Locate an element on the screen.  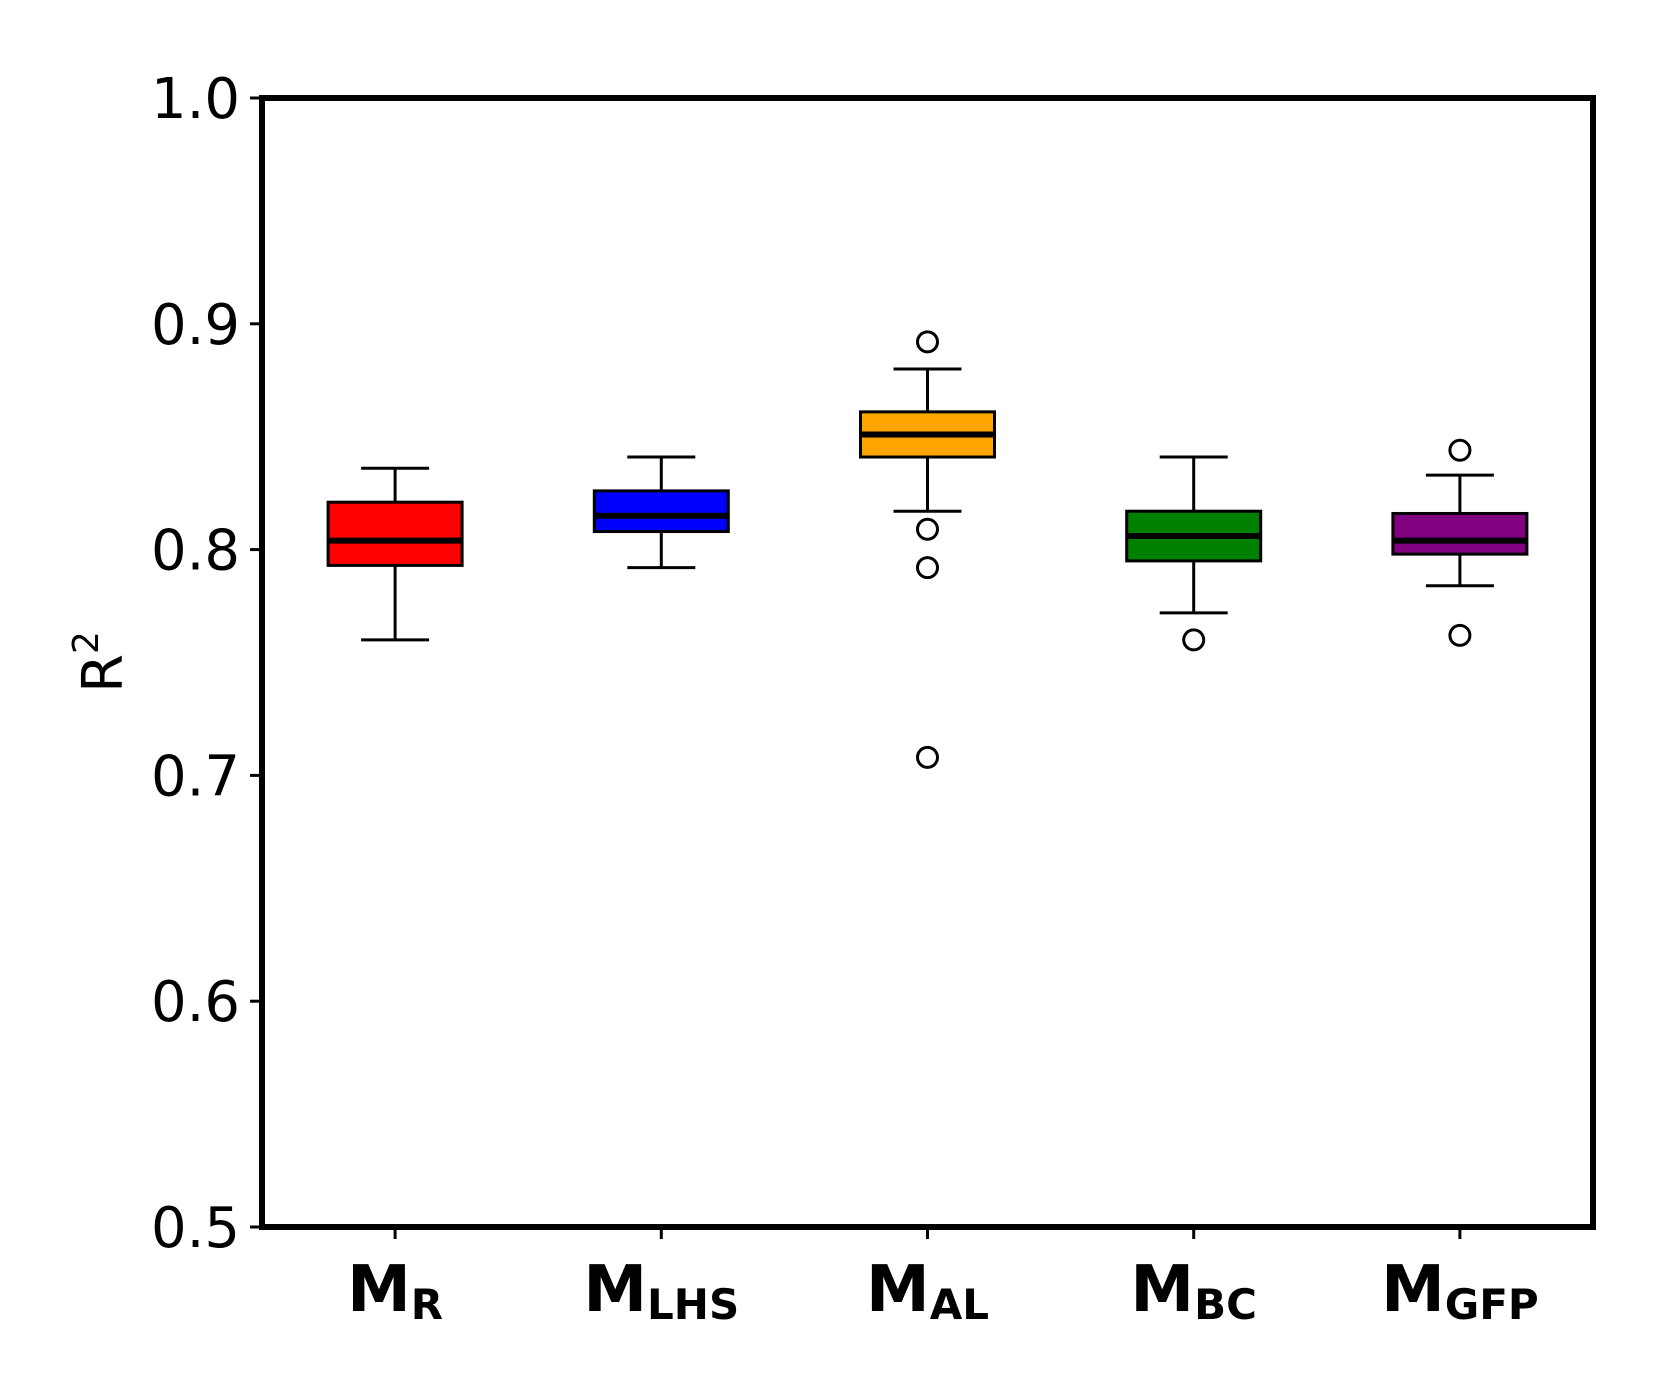
x-tick-label: MR is located at coordinates (395, 1291).